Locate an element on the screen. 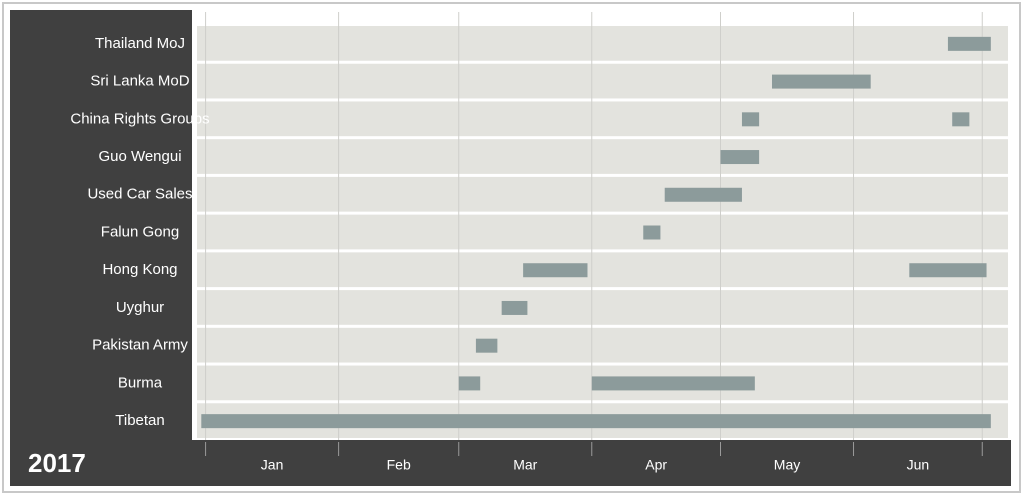  row-label: Sri Lanka MoD is located at coordinates (139, 81).